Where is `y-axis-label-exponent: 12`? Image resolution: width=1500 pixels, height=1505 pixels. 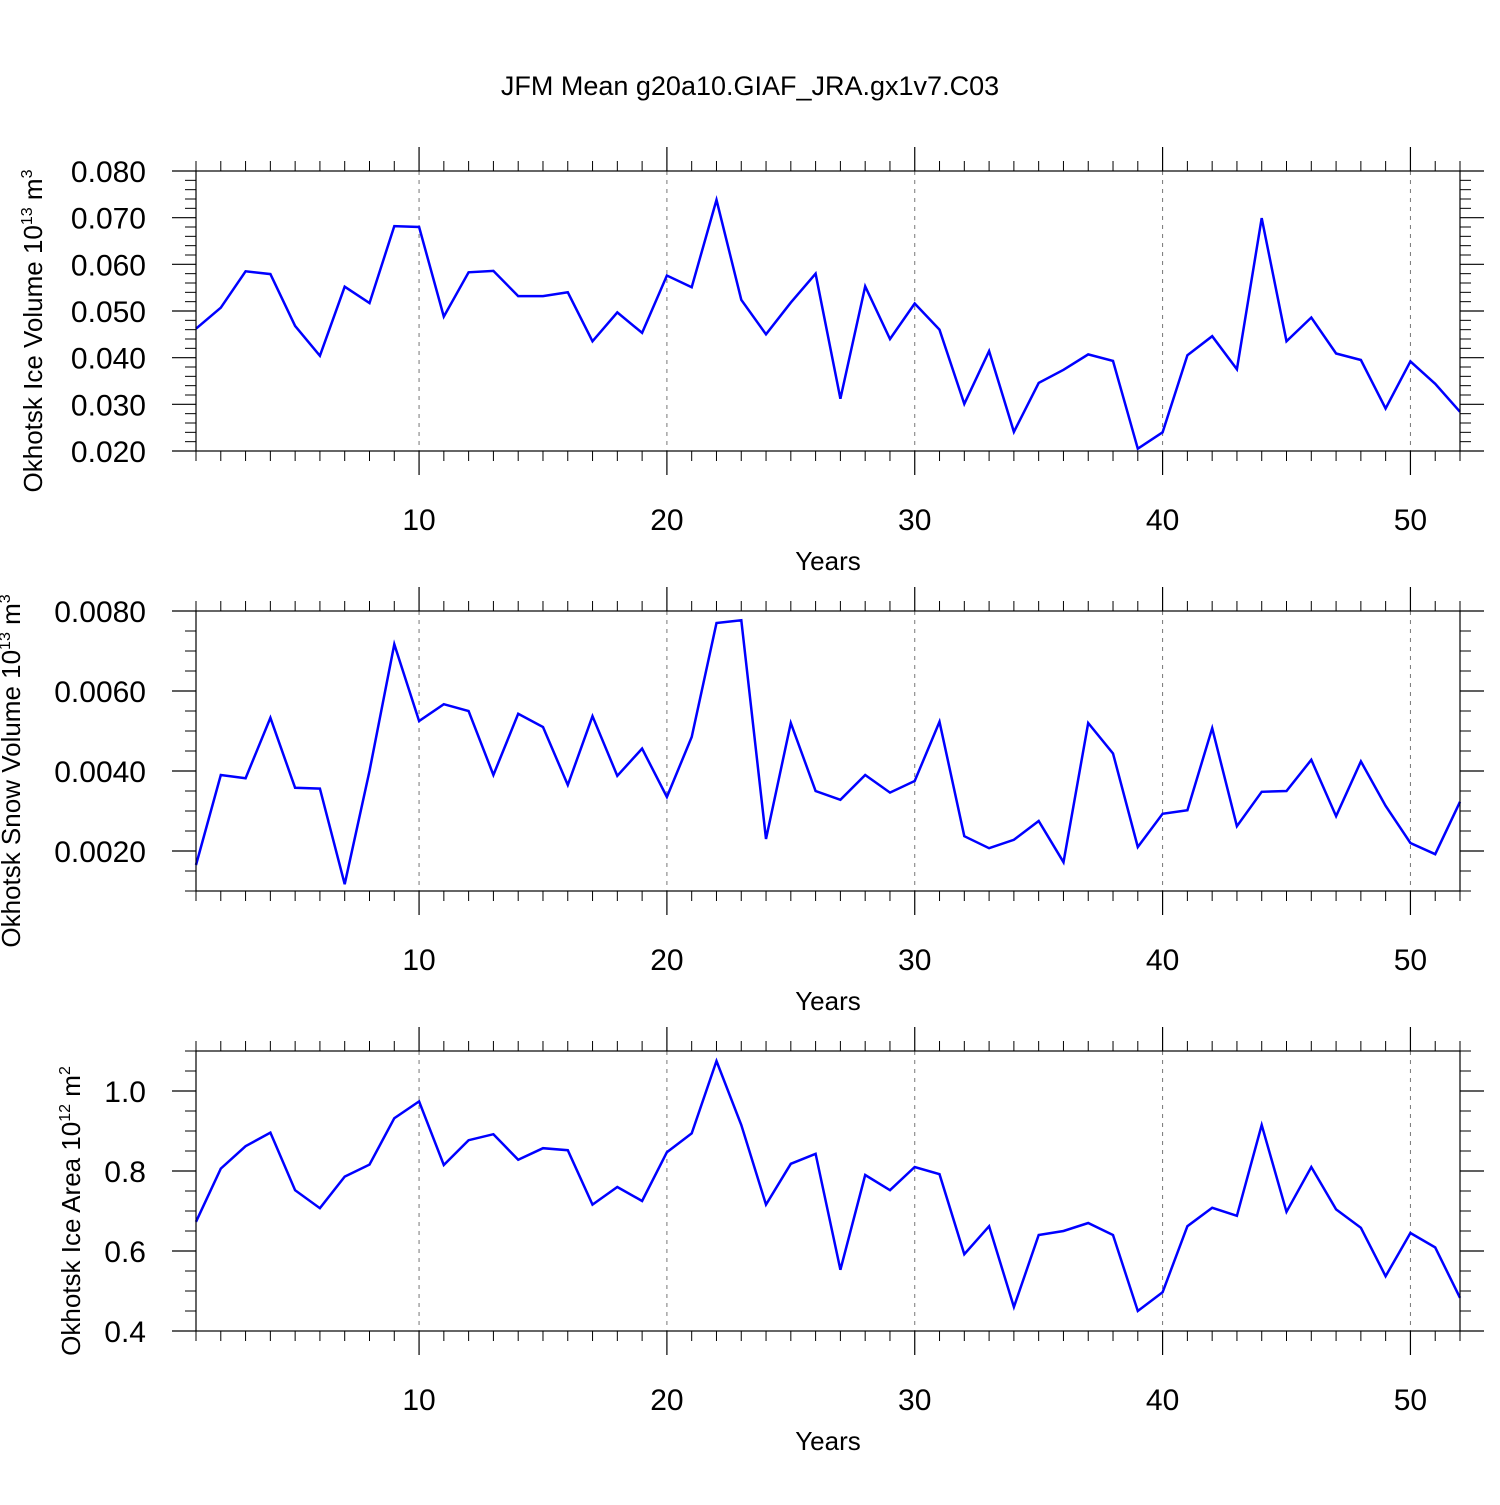
y-axis-label-exponent: 12 is located at coordinates (65, 1113).